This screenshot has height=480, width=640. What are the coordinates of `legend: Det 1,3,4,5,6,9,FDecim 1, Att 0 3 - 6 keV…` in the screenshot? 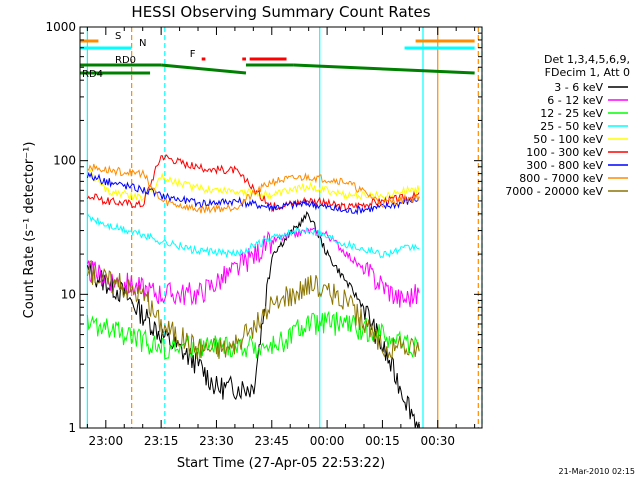 It's located at (567, 125).